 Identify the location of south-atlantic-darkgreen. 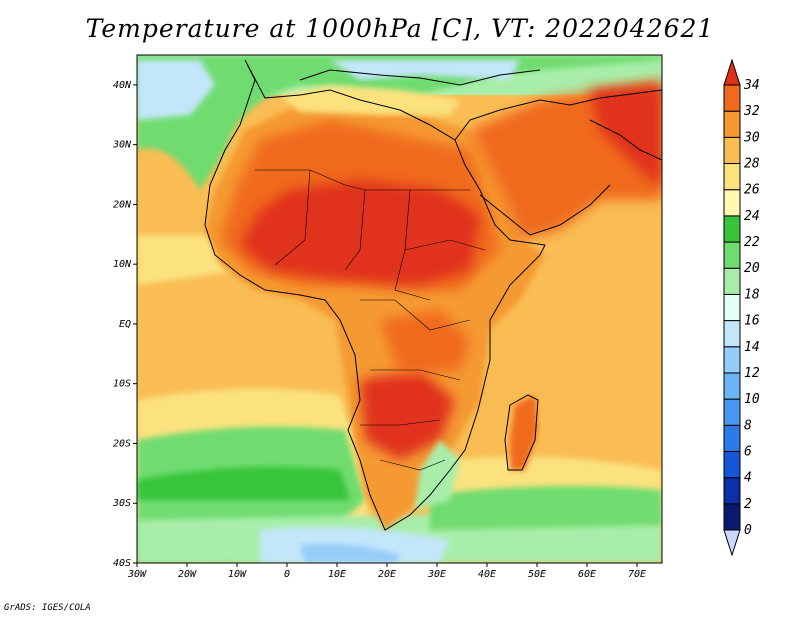
(243, 483).